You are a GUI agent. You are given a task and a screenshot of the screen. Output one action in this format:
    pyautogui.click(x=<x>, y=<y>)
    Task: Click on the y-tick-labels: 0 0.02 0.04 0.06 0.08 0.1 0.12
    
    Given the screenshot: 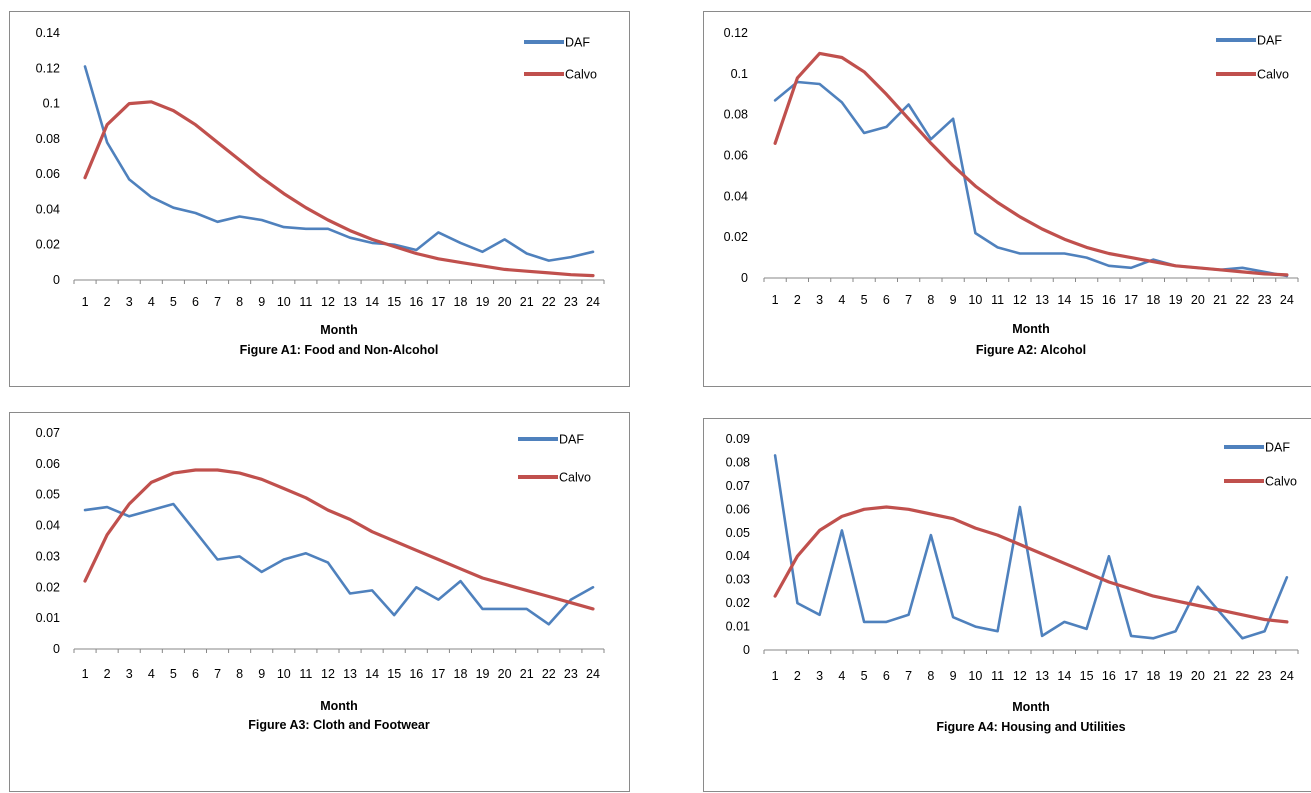 What is the action you would take?
    pyautogui.click(x=736, y=155)
    